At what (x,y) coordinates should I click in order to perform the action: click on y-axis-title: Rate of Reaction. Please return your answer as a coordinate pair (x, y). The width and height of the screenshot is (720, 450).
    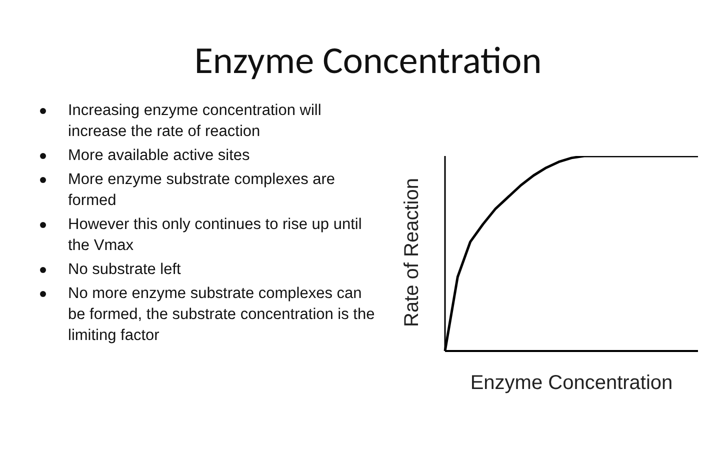
    Looking at the image, I should click on (412, 254).